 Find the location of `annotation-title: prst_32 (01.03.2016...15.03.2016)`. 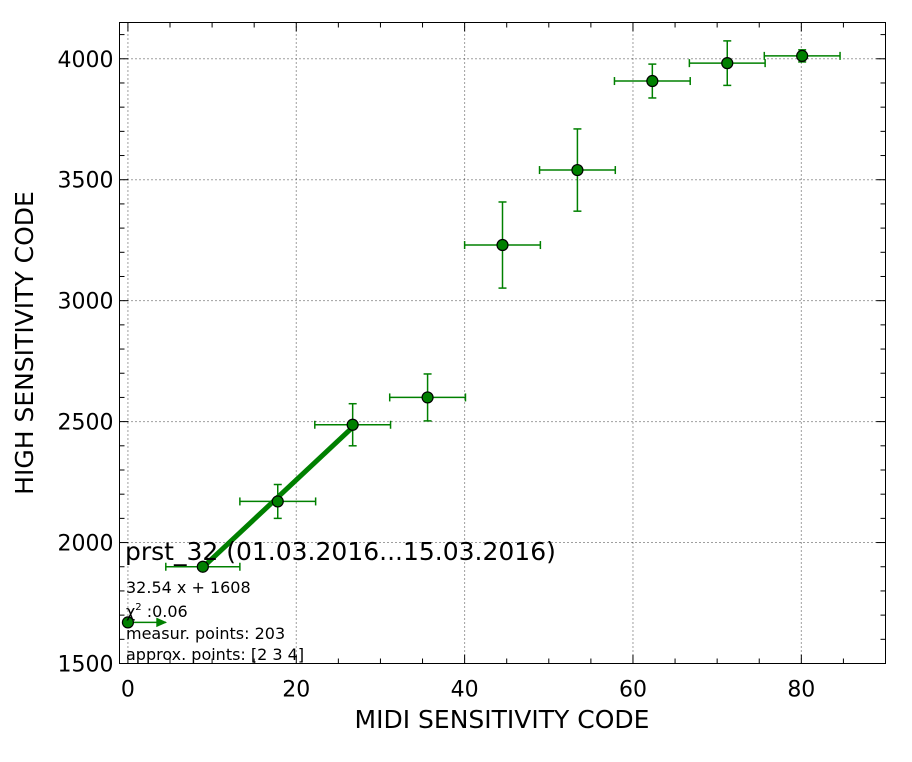

annotation-title: prst_32 (01.03.2016...15.03.2016) is located at coordinates (340, 551).